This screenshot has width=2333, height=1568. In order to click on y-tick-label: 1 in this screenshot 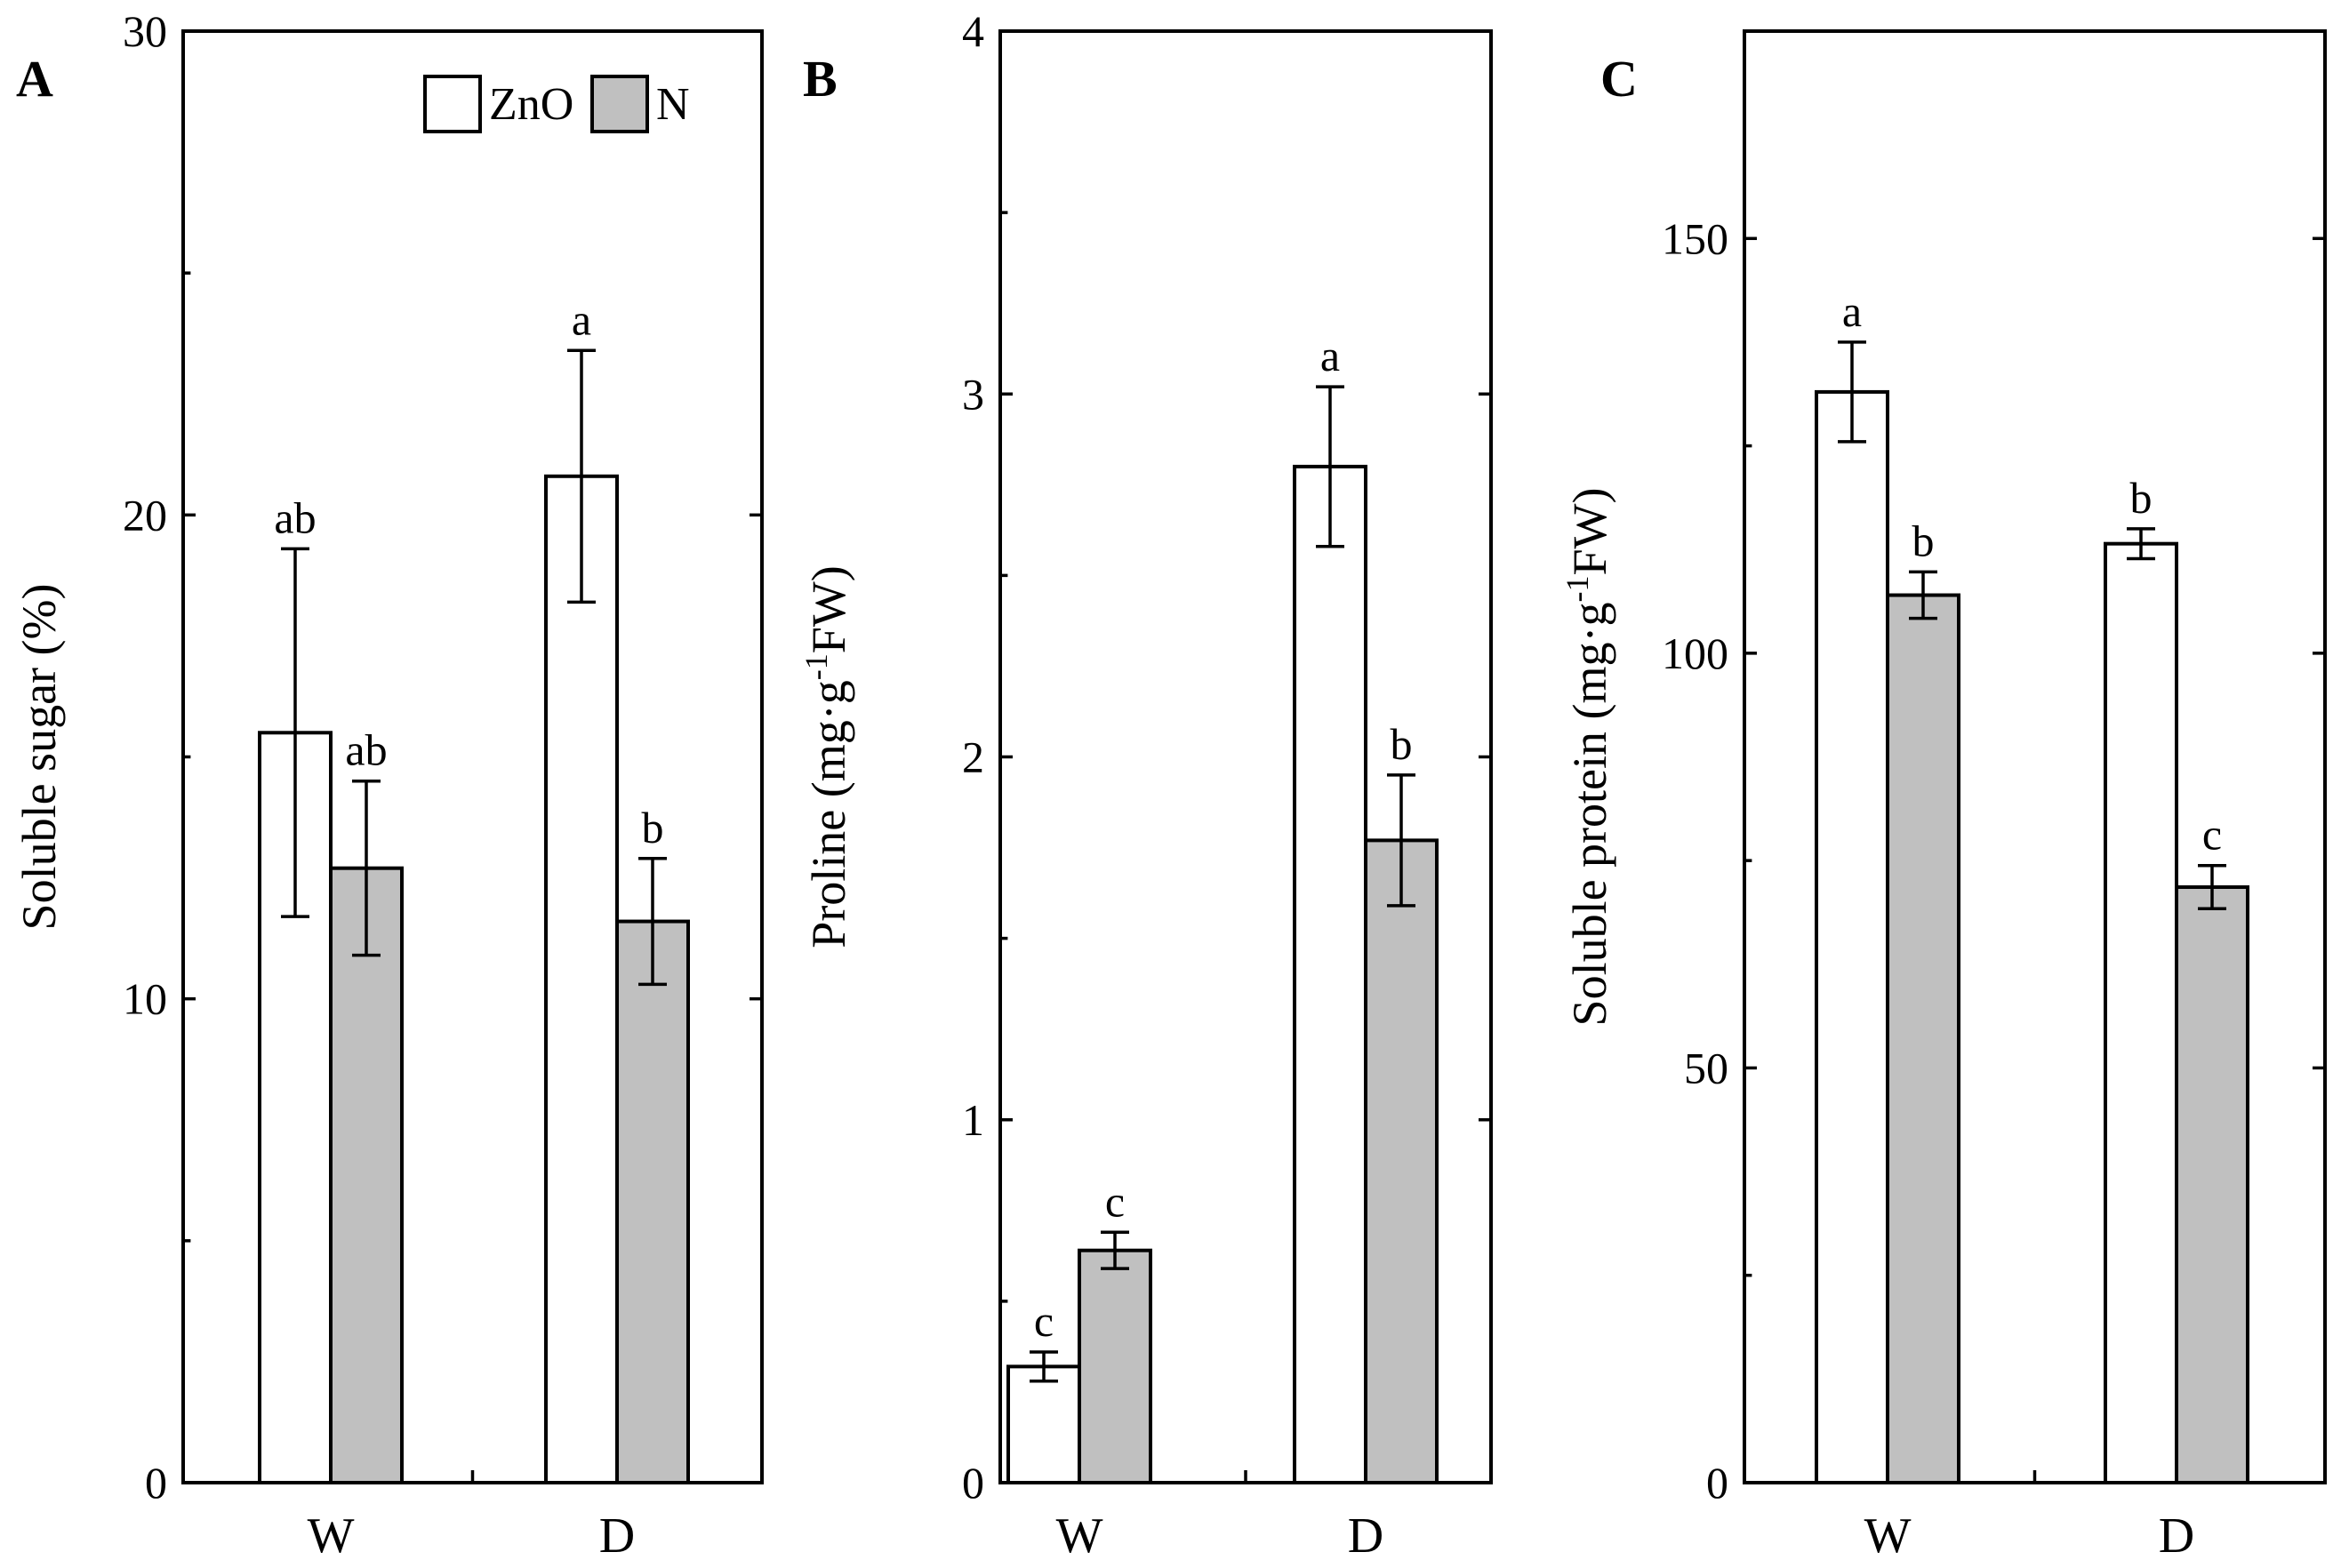, I will do `click(973, 1120)`.